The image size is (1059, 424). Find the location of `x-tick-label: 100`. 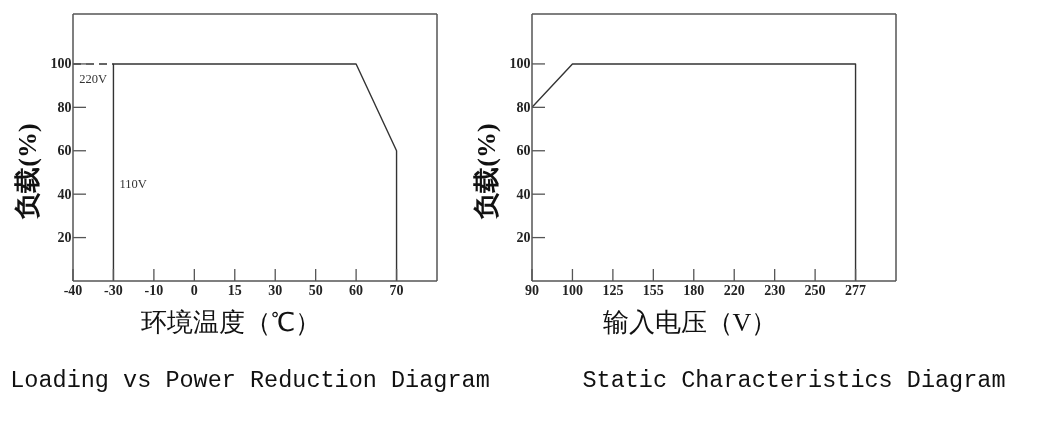

x-tick-label: 100 is located at coordinates (572, 290).